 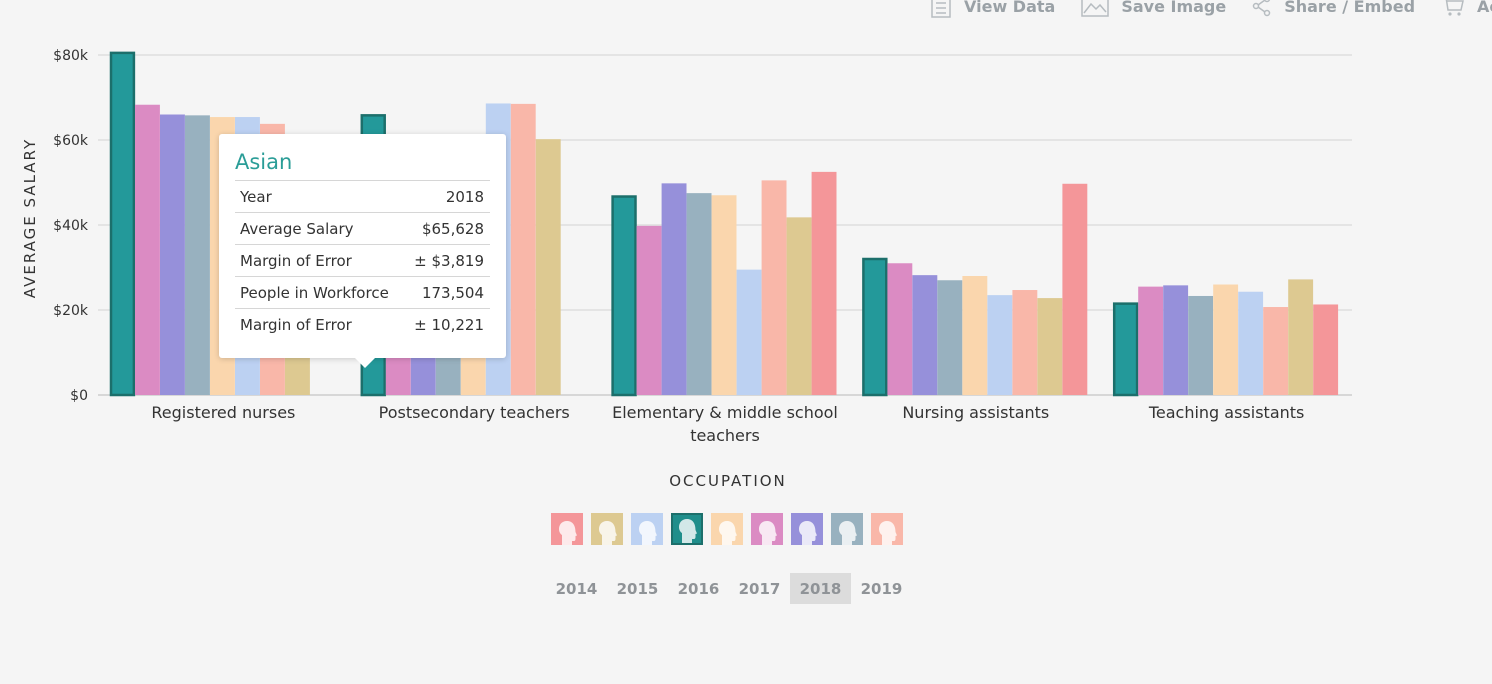 What do you see at coordinates (256, 196) in the screenshot?
I see `tooltip-label: Year` at bounding box center [256, 196].